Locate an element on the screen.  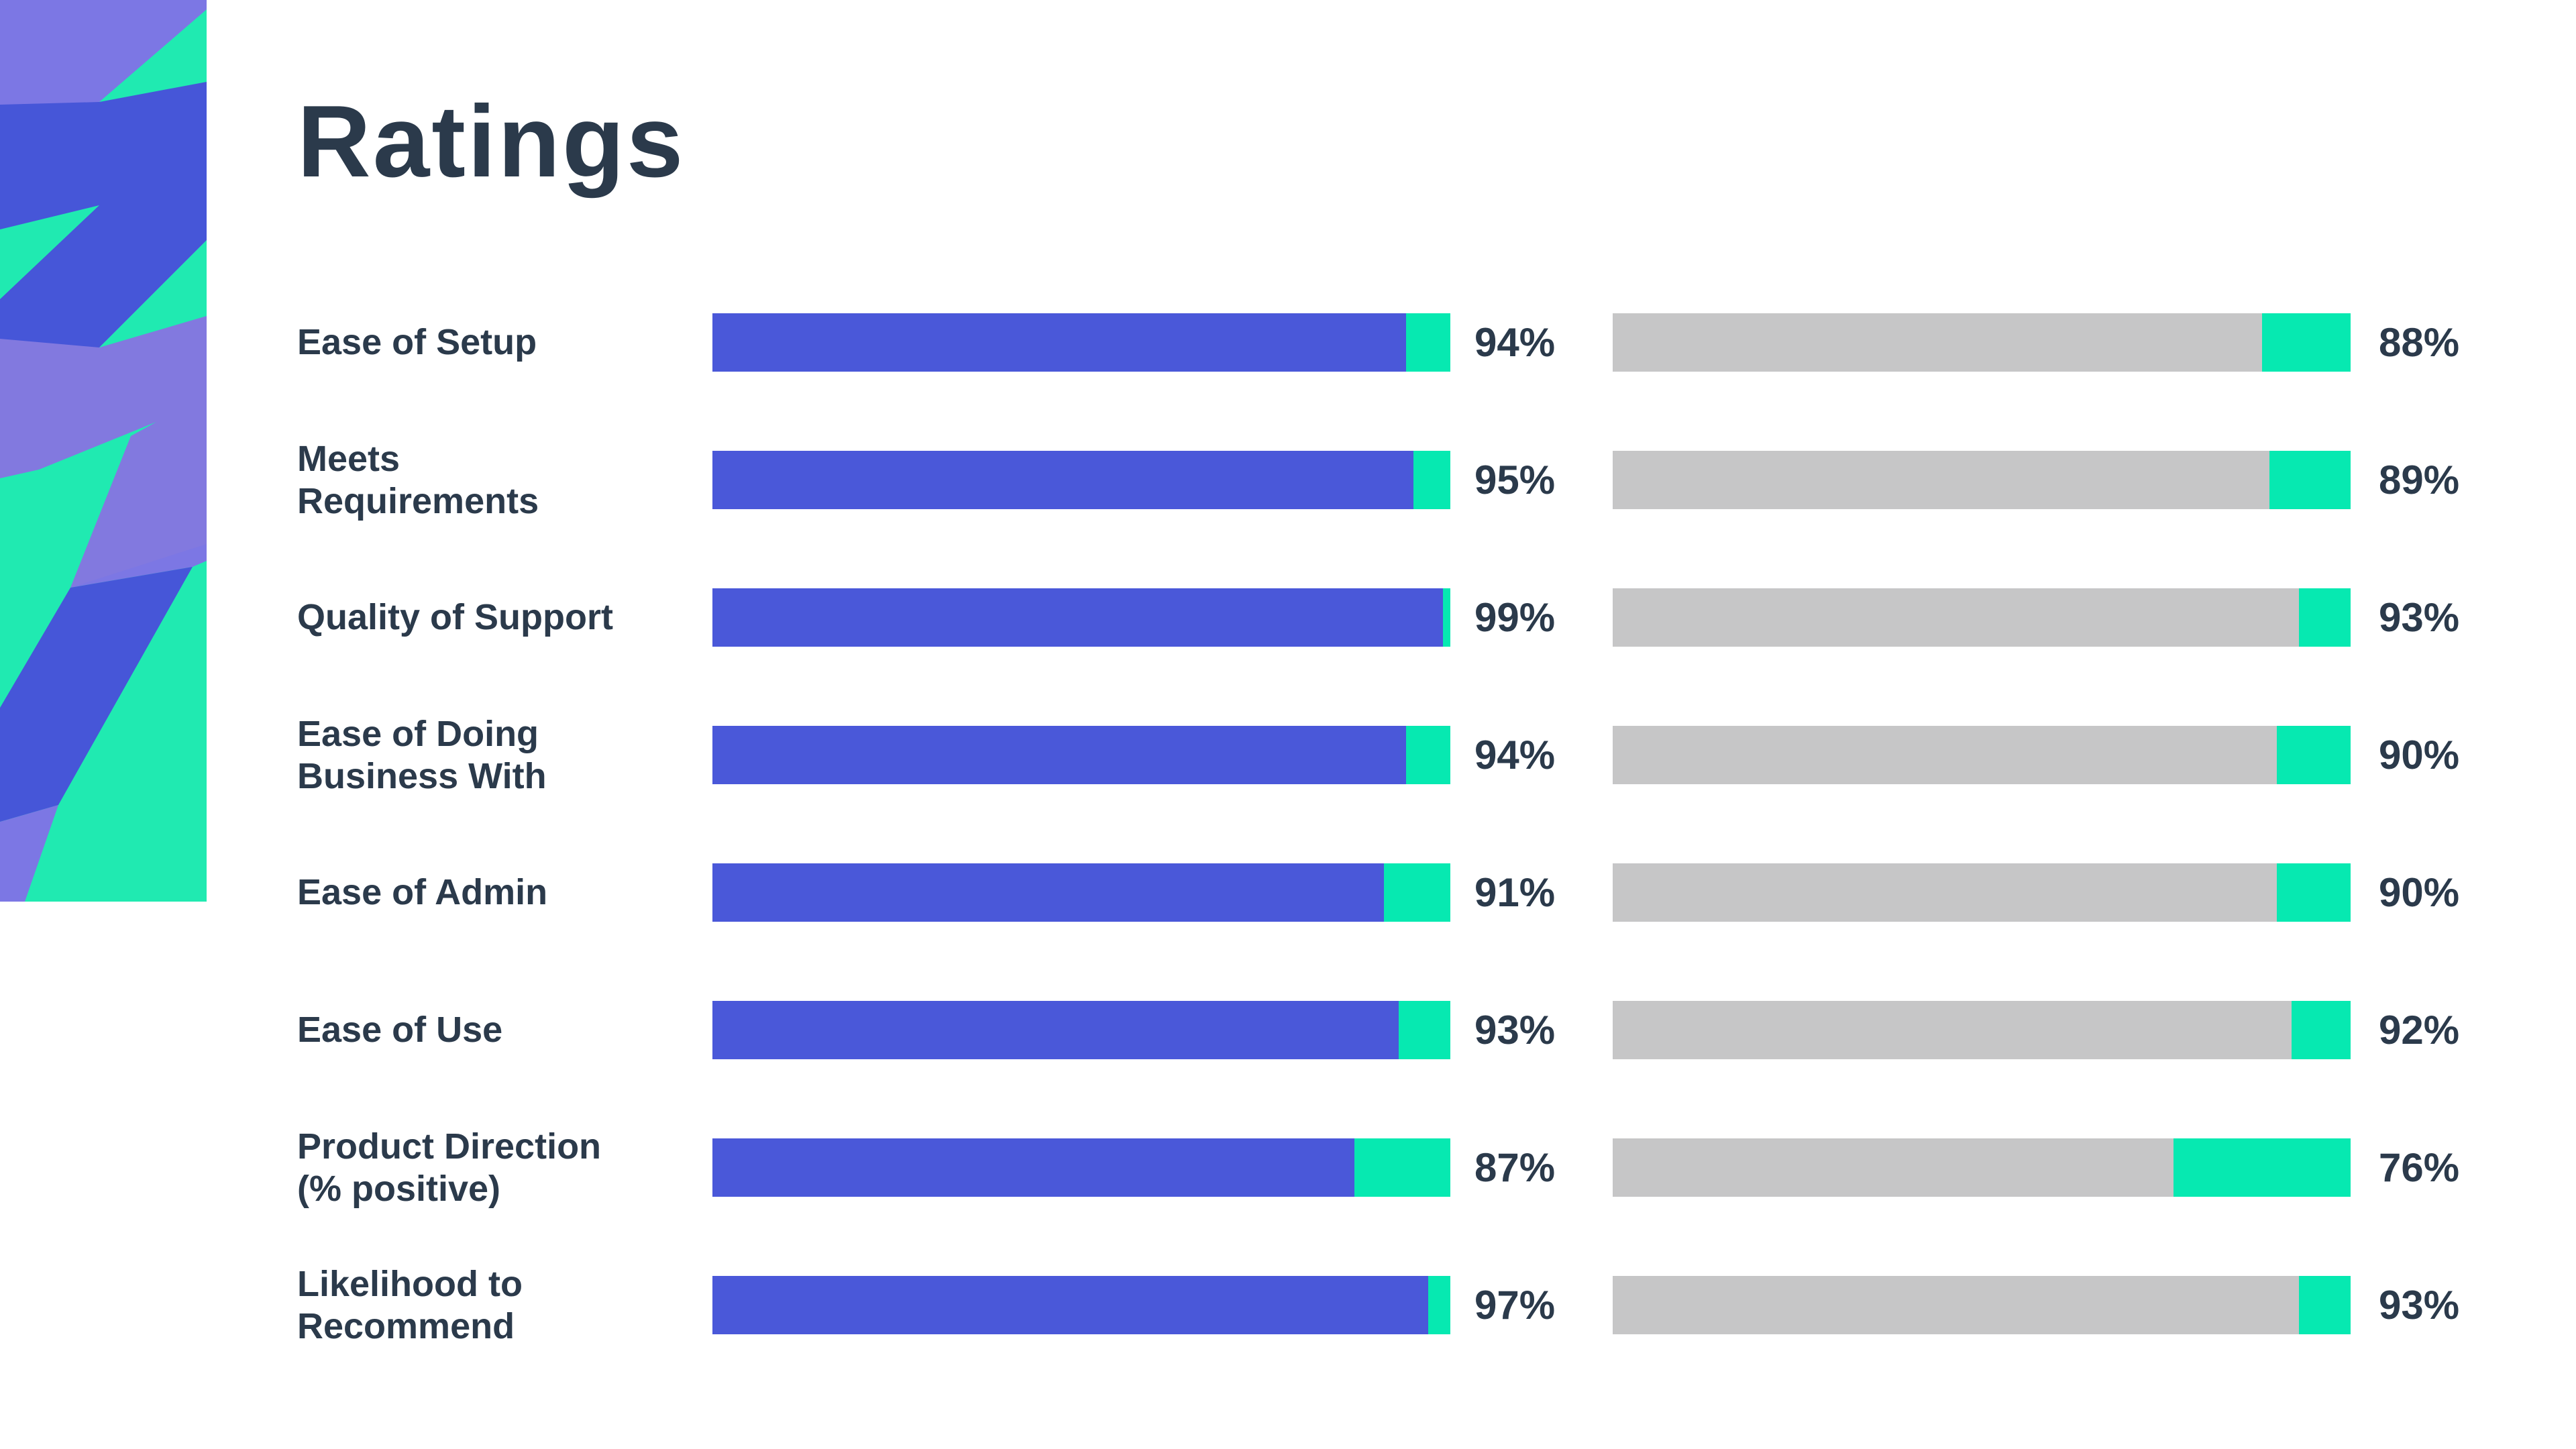
rating-row-ease-of-doing-business: Ease of Doing Business With 94% 90% is located at coordinates (1424, 755).